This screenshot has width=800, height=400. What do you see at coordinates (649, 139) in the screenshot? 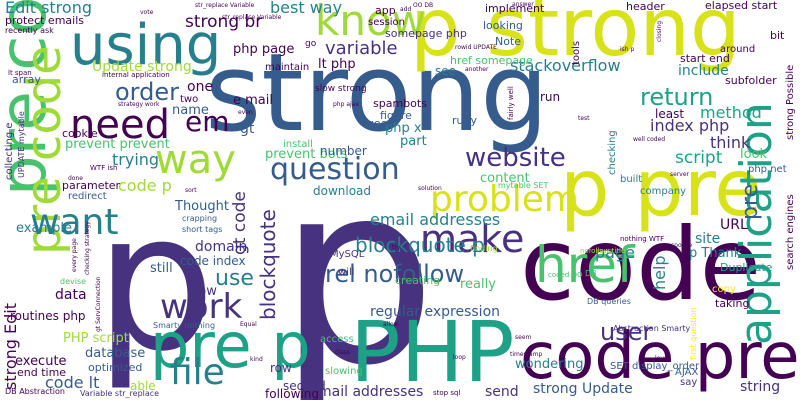
I see `word-well-coded: well coded` at bounding box center [649, 139].